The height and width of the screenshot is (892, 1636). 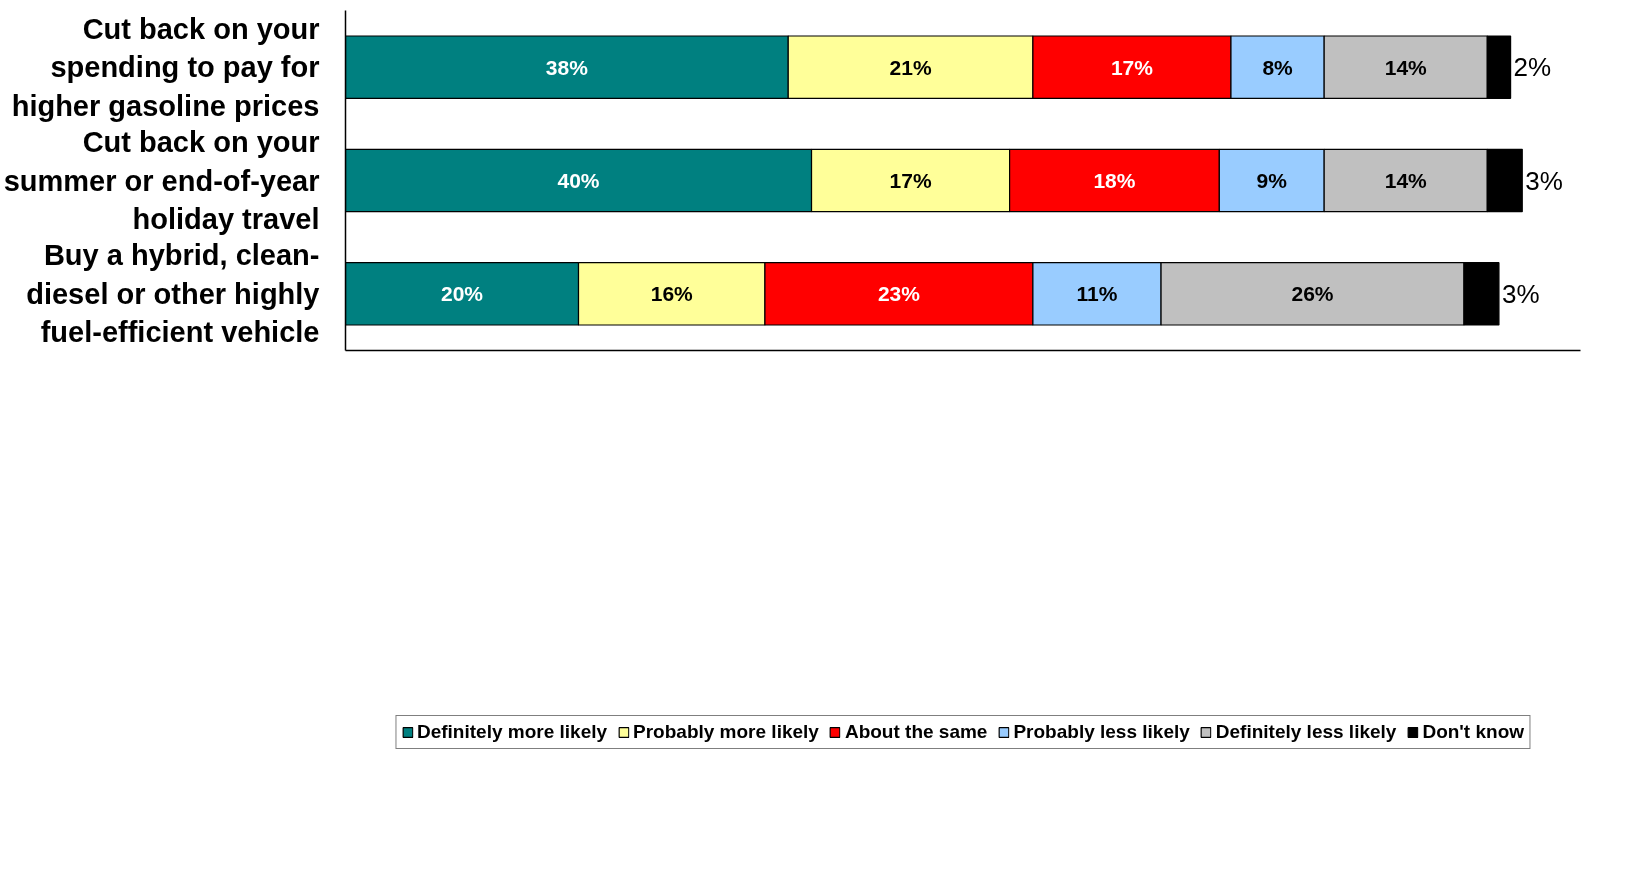 What do you see at coordinates (512, 731) in the screenshot?
I see `legend-label: Definitely more likely` at bounding box center [512, 731].